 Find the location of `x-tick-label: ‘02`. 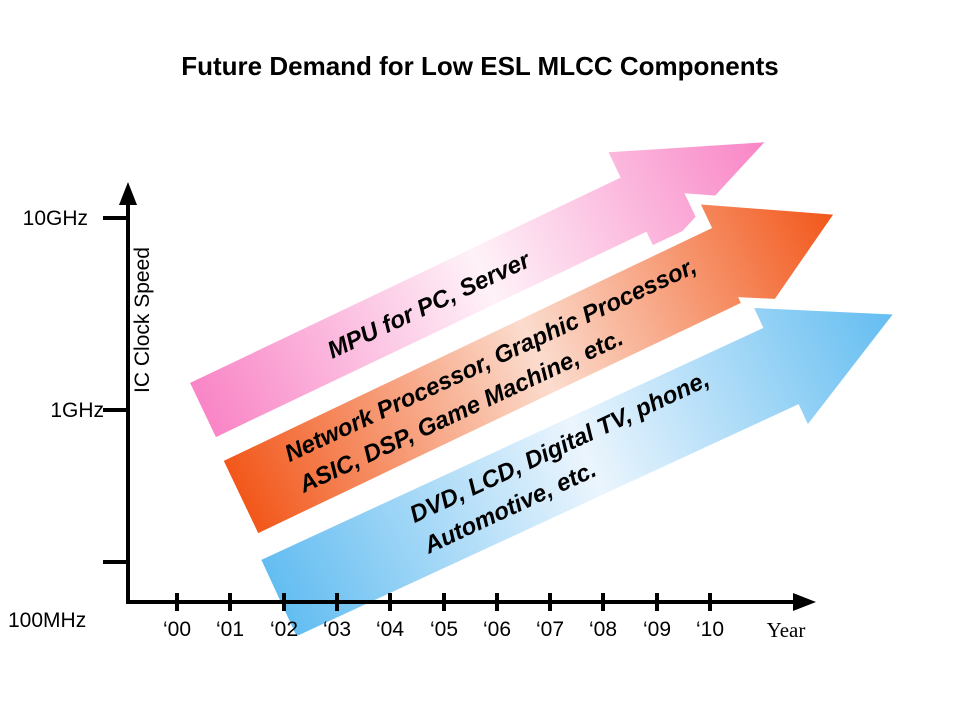

x-tick-label: ‘02 is located at coordinates (284, 629).